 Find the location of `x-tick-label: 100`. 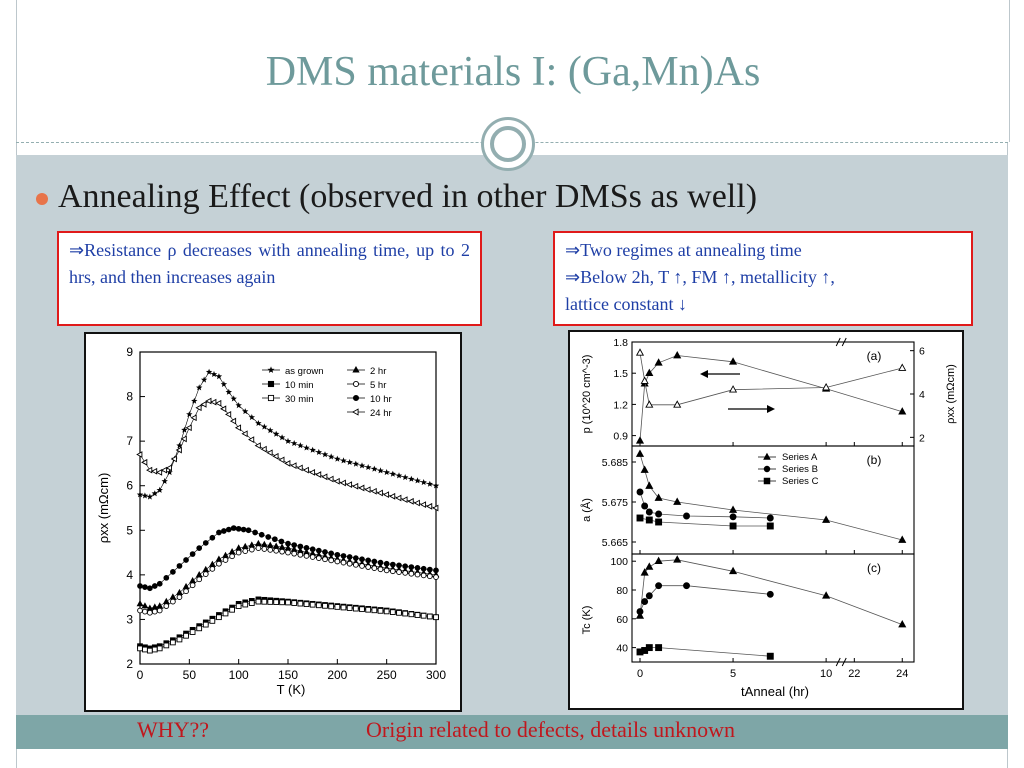

x-tick-label: 100 is located at coordinates (239, 675).